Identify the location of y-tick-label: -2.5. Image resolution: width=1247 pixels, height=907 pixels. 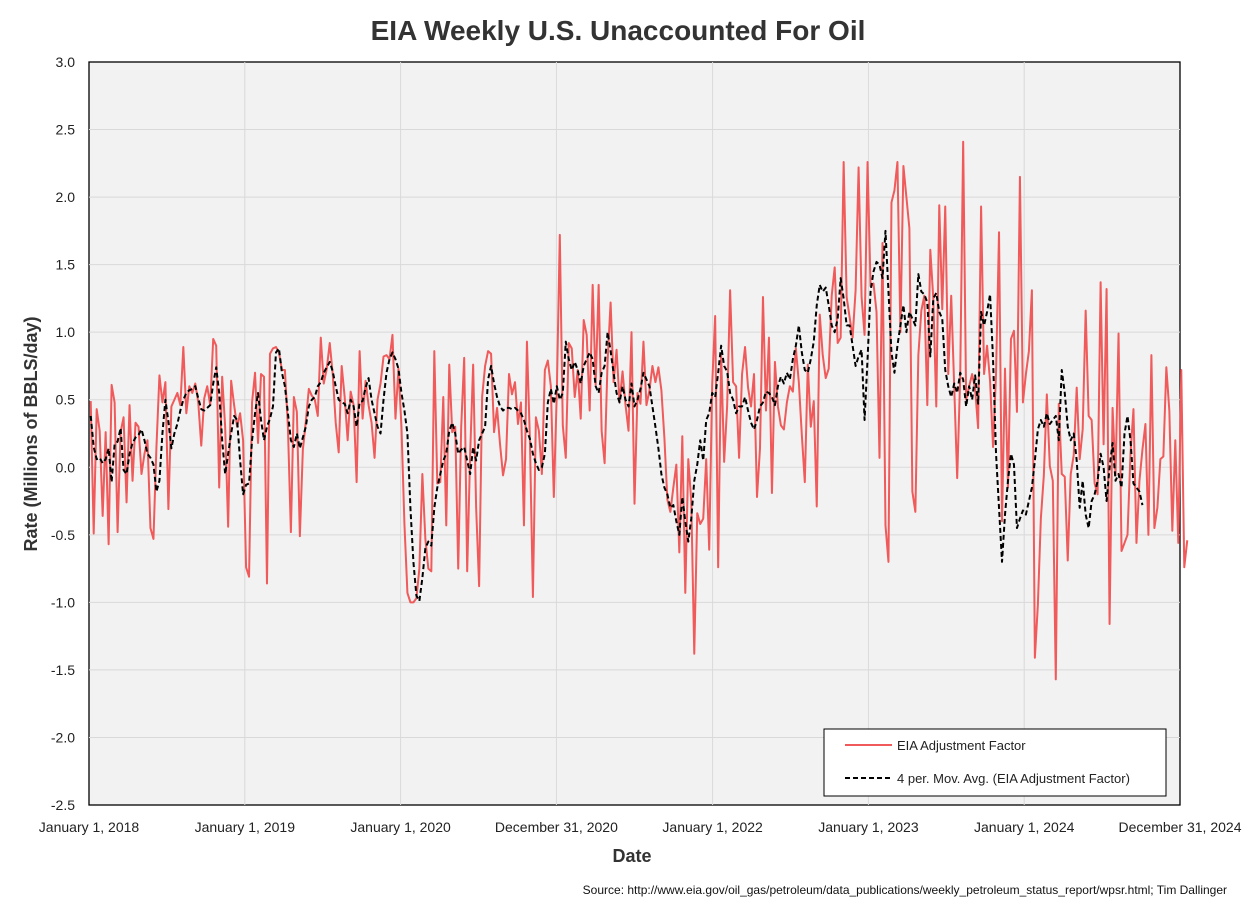
(63, 805).